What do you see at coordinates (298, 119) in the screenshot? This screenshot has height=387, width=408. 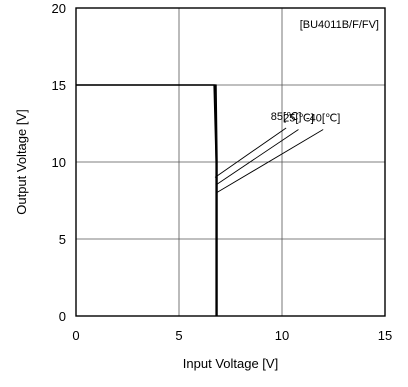 I see `callout-label-2: 25[℃]` at bounding box center [298, 119].